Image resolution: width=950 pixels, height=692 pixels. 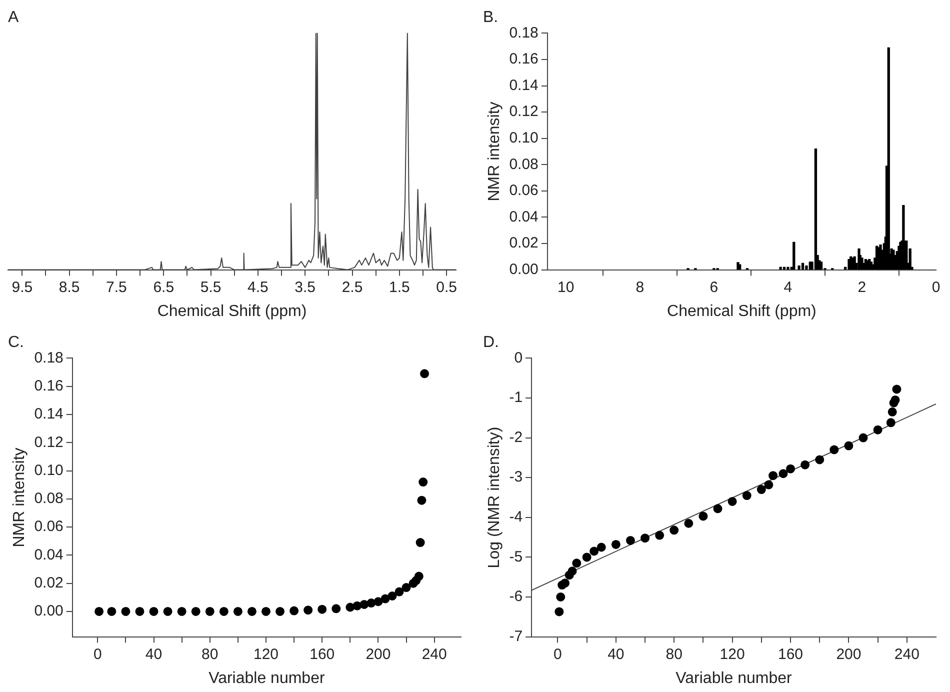 I want to click on x-tick-label: 0.5, so click(x=446, y=287).